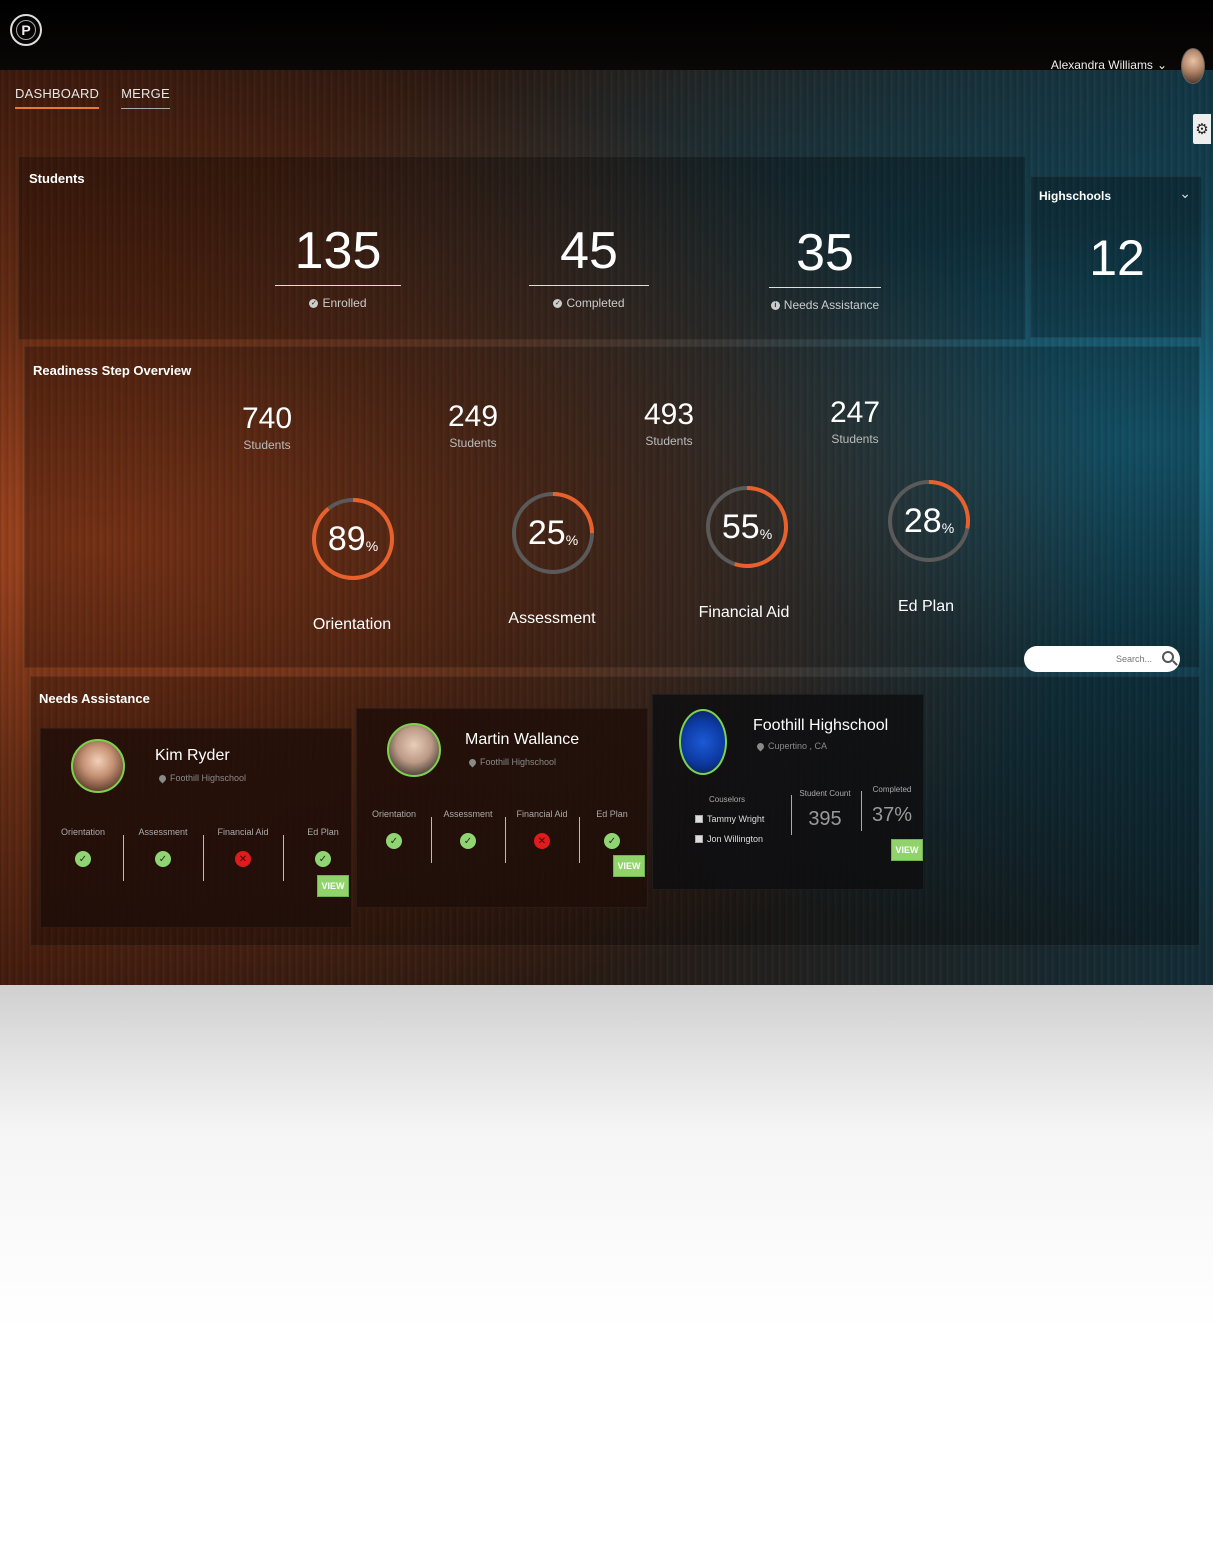 This screenshot has height=1561, width=1213. I want to click on ring-percent: 89%, so click(353, 539).